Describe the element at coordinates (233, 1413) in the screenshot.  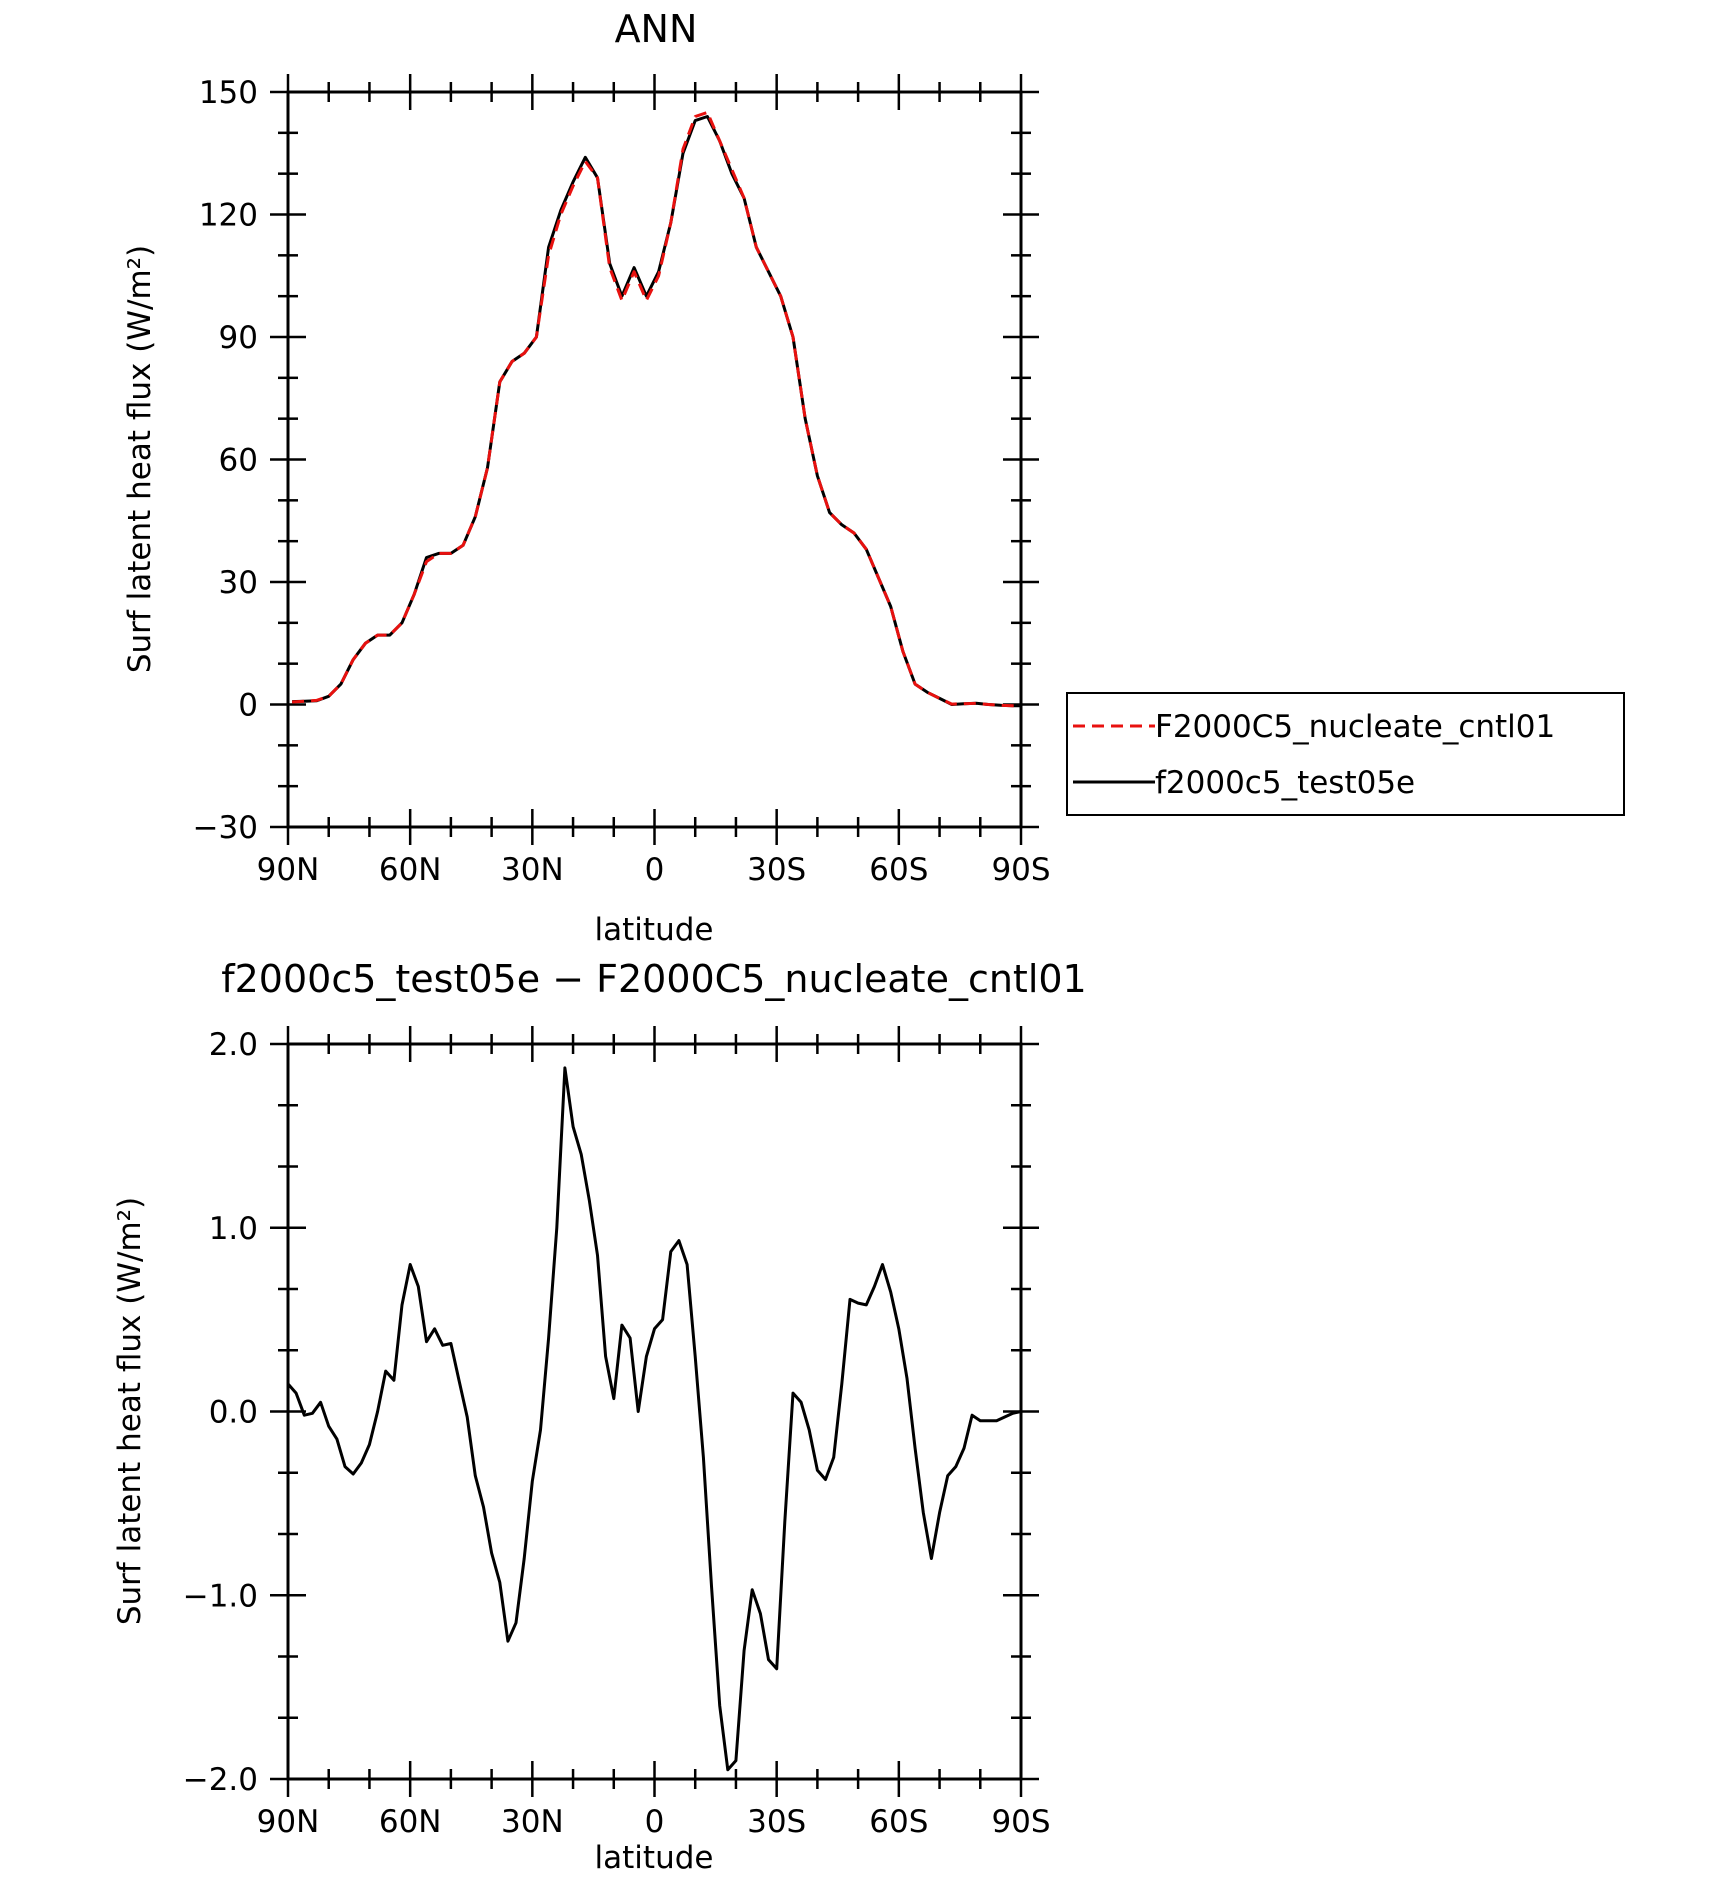
I see `y-tick-label: 0.0` at that location.